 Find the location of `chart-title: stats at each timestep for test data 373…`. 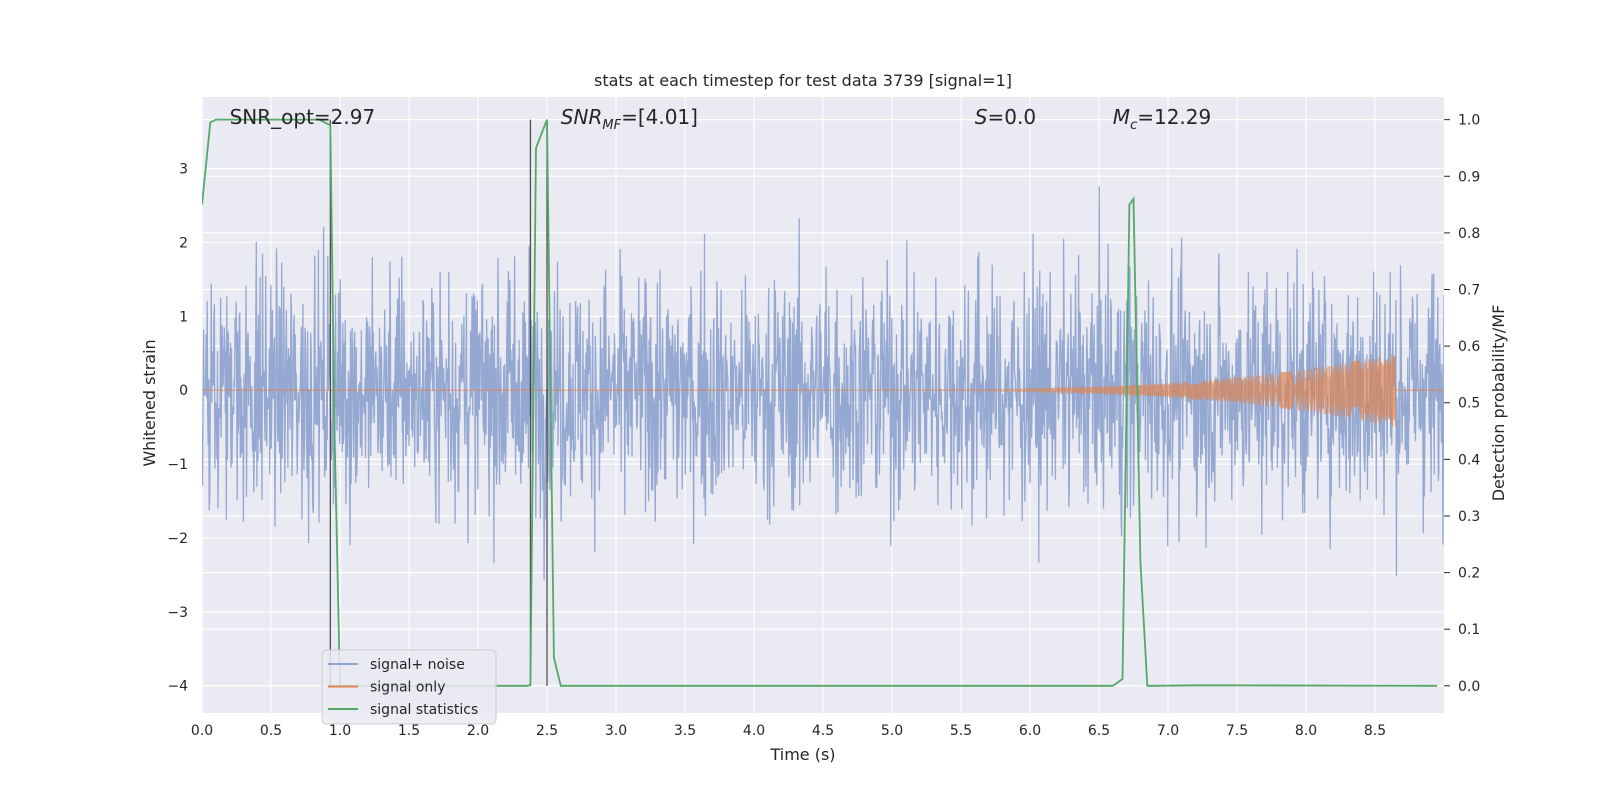

chart-title: stats at each timestep for test data 373… is located at coordinates (803, 80).